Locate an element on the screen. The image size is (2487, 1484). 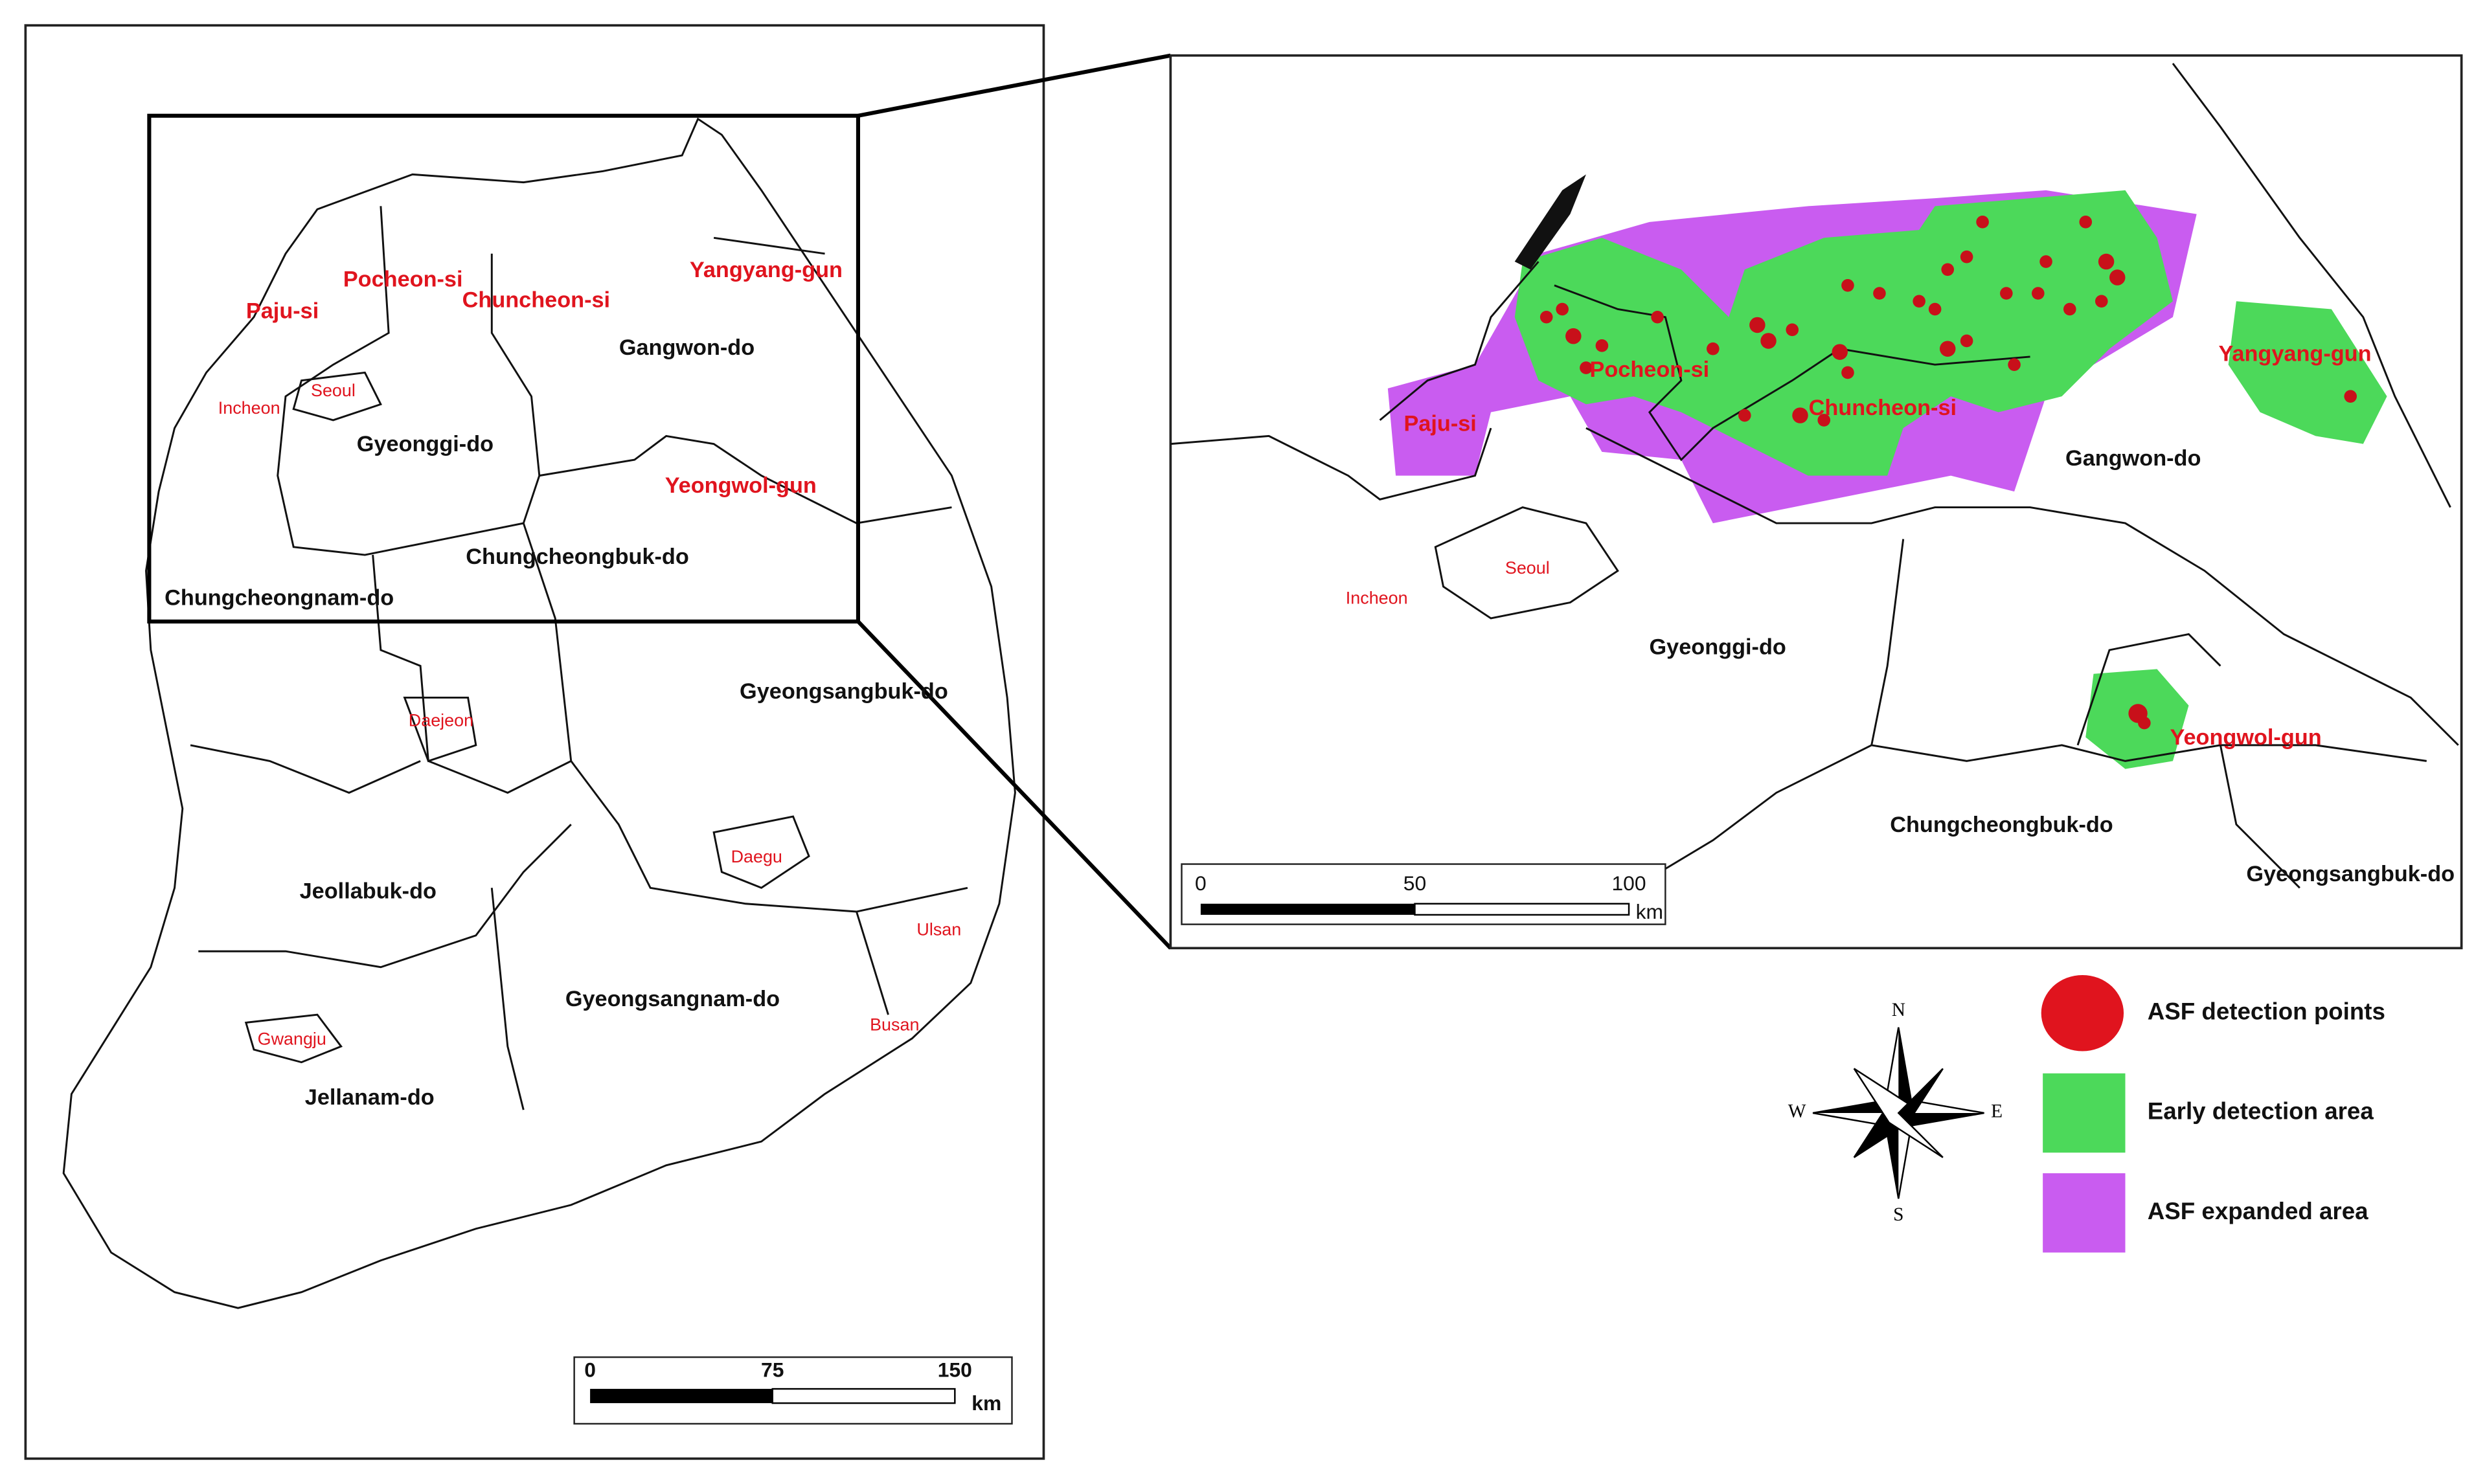
region-label: Jellanam-do is located at coordinates (370, 1097).